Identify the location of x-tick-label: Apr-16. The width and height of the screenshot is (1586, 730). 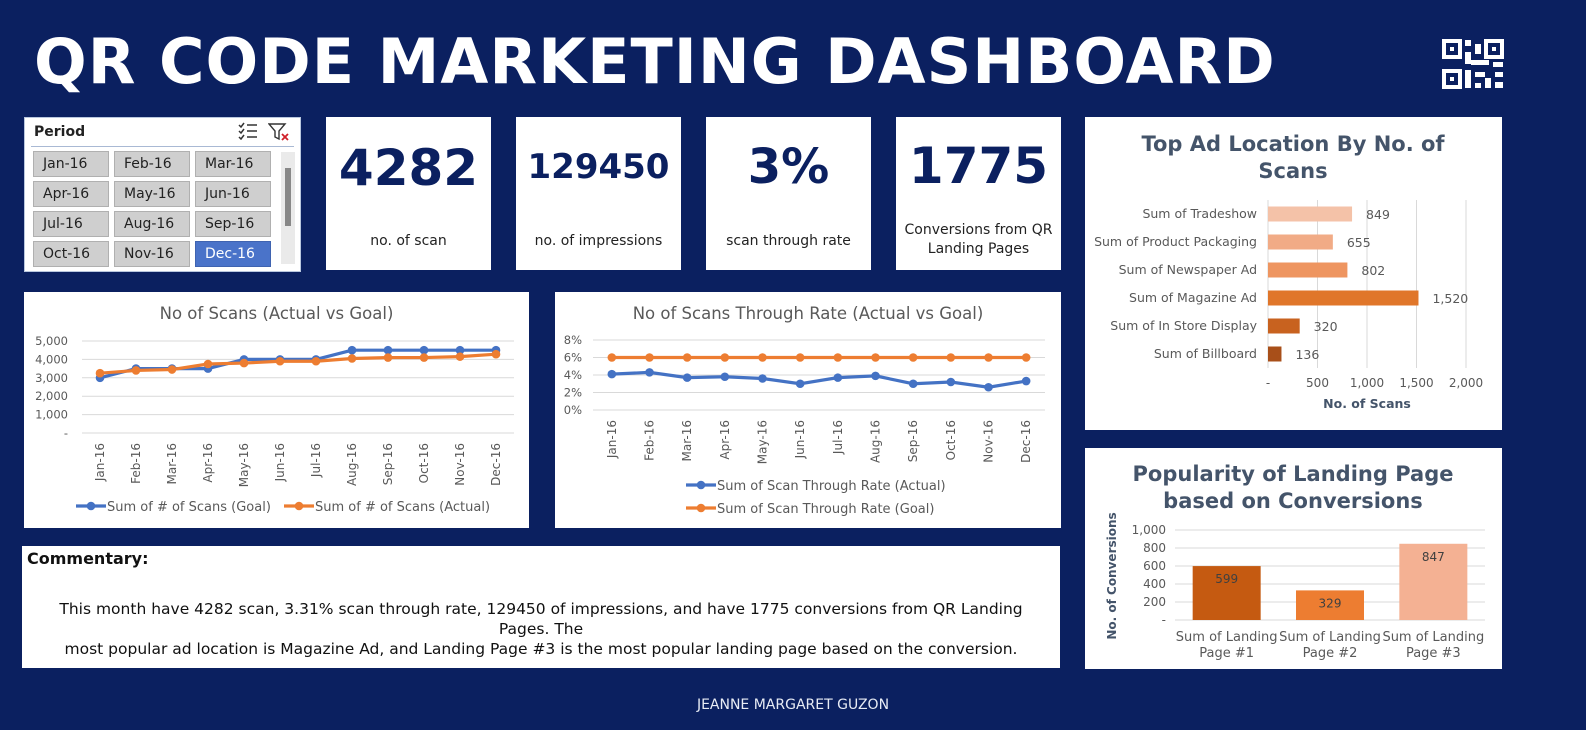
(725, 440).